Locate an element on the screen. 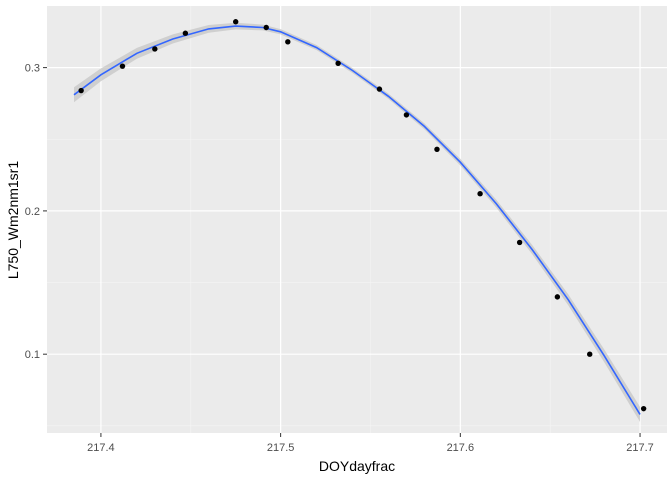  y-axis: 0.1 0.2 0.3 is located at coordinates (36, 212).